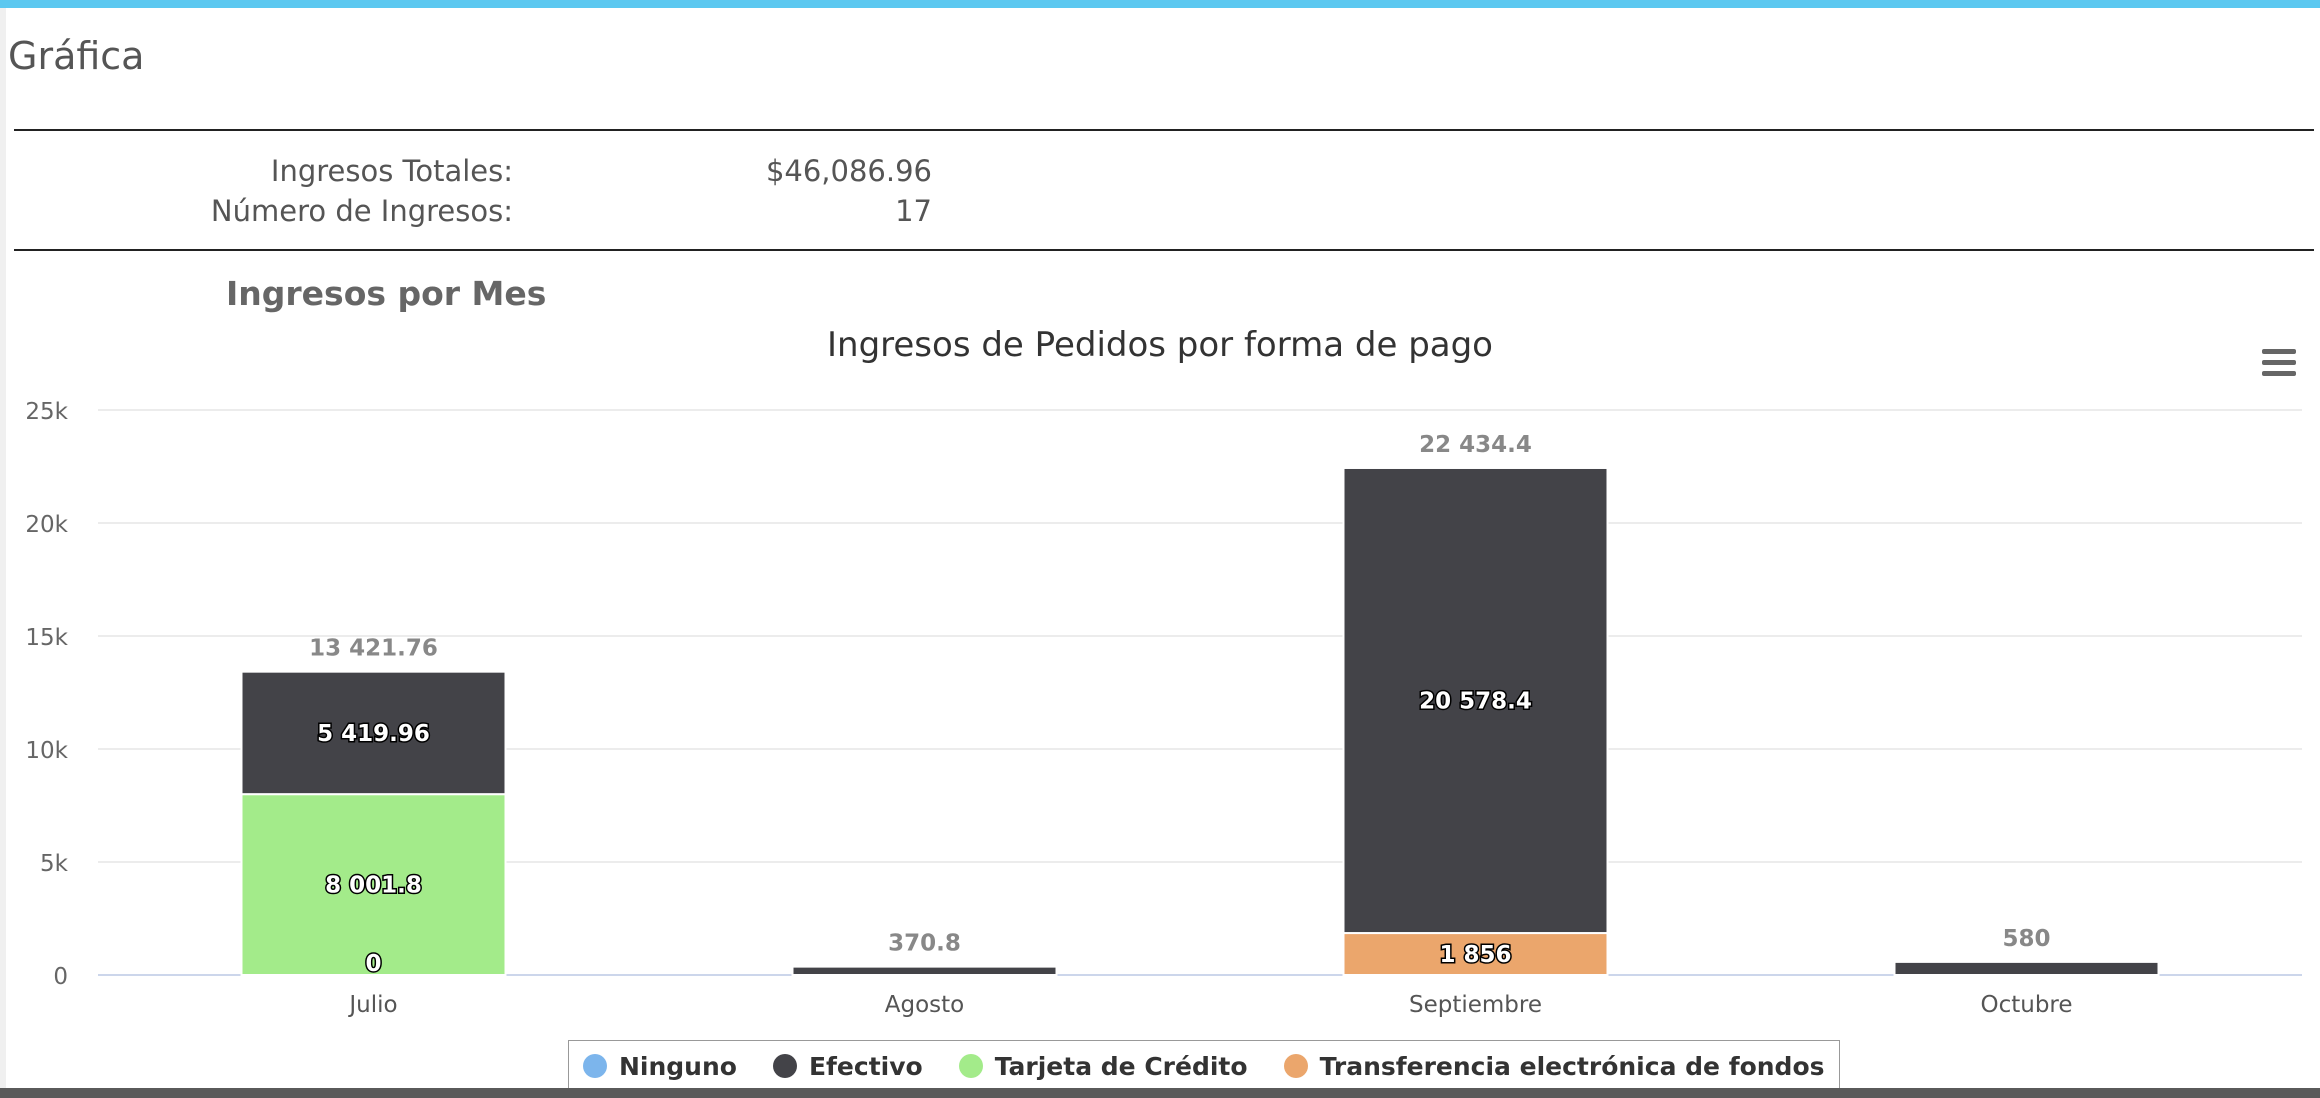 This screenshot has width=2320, height=1098. What do you see at coordinates (1121, 1066) in the screenshot?
I see `legend-label: Tarjeta de Crédito` at bounding box center [1121, 1066].